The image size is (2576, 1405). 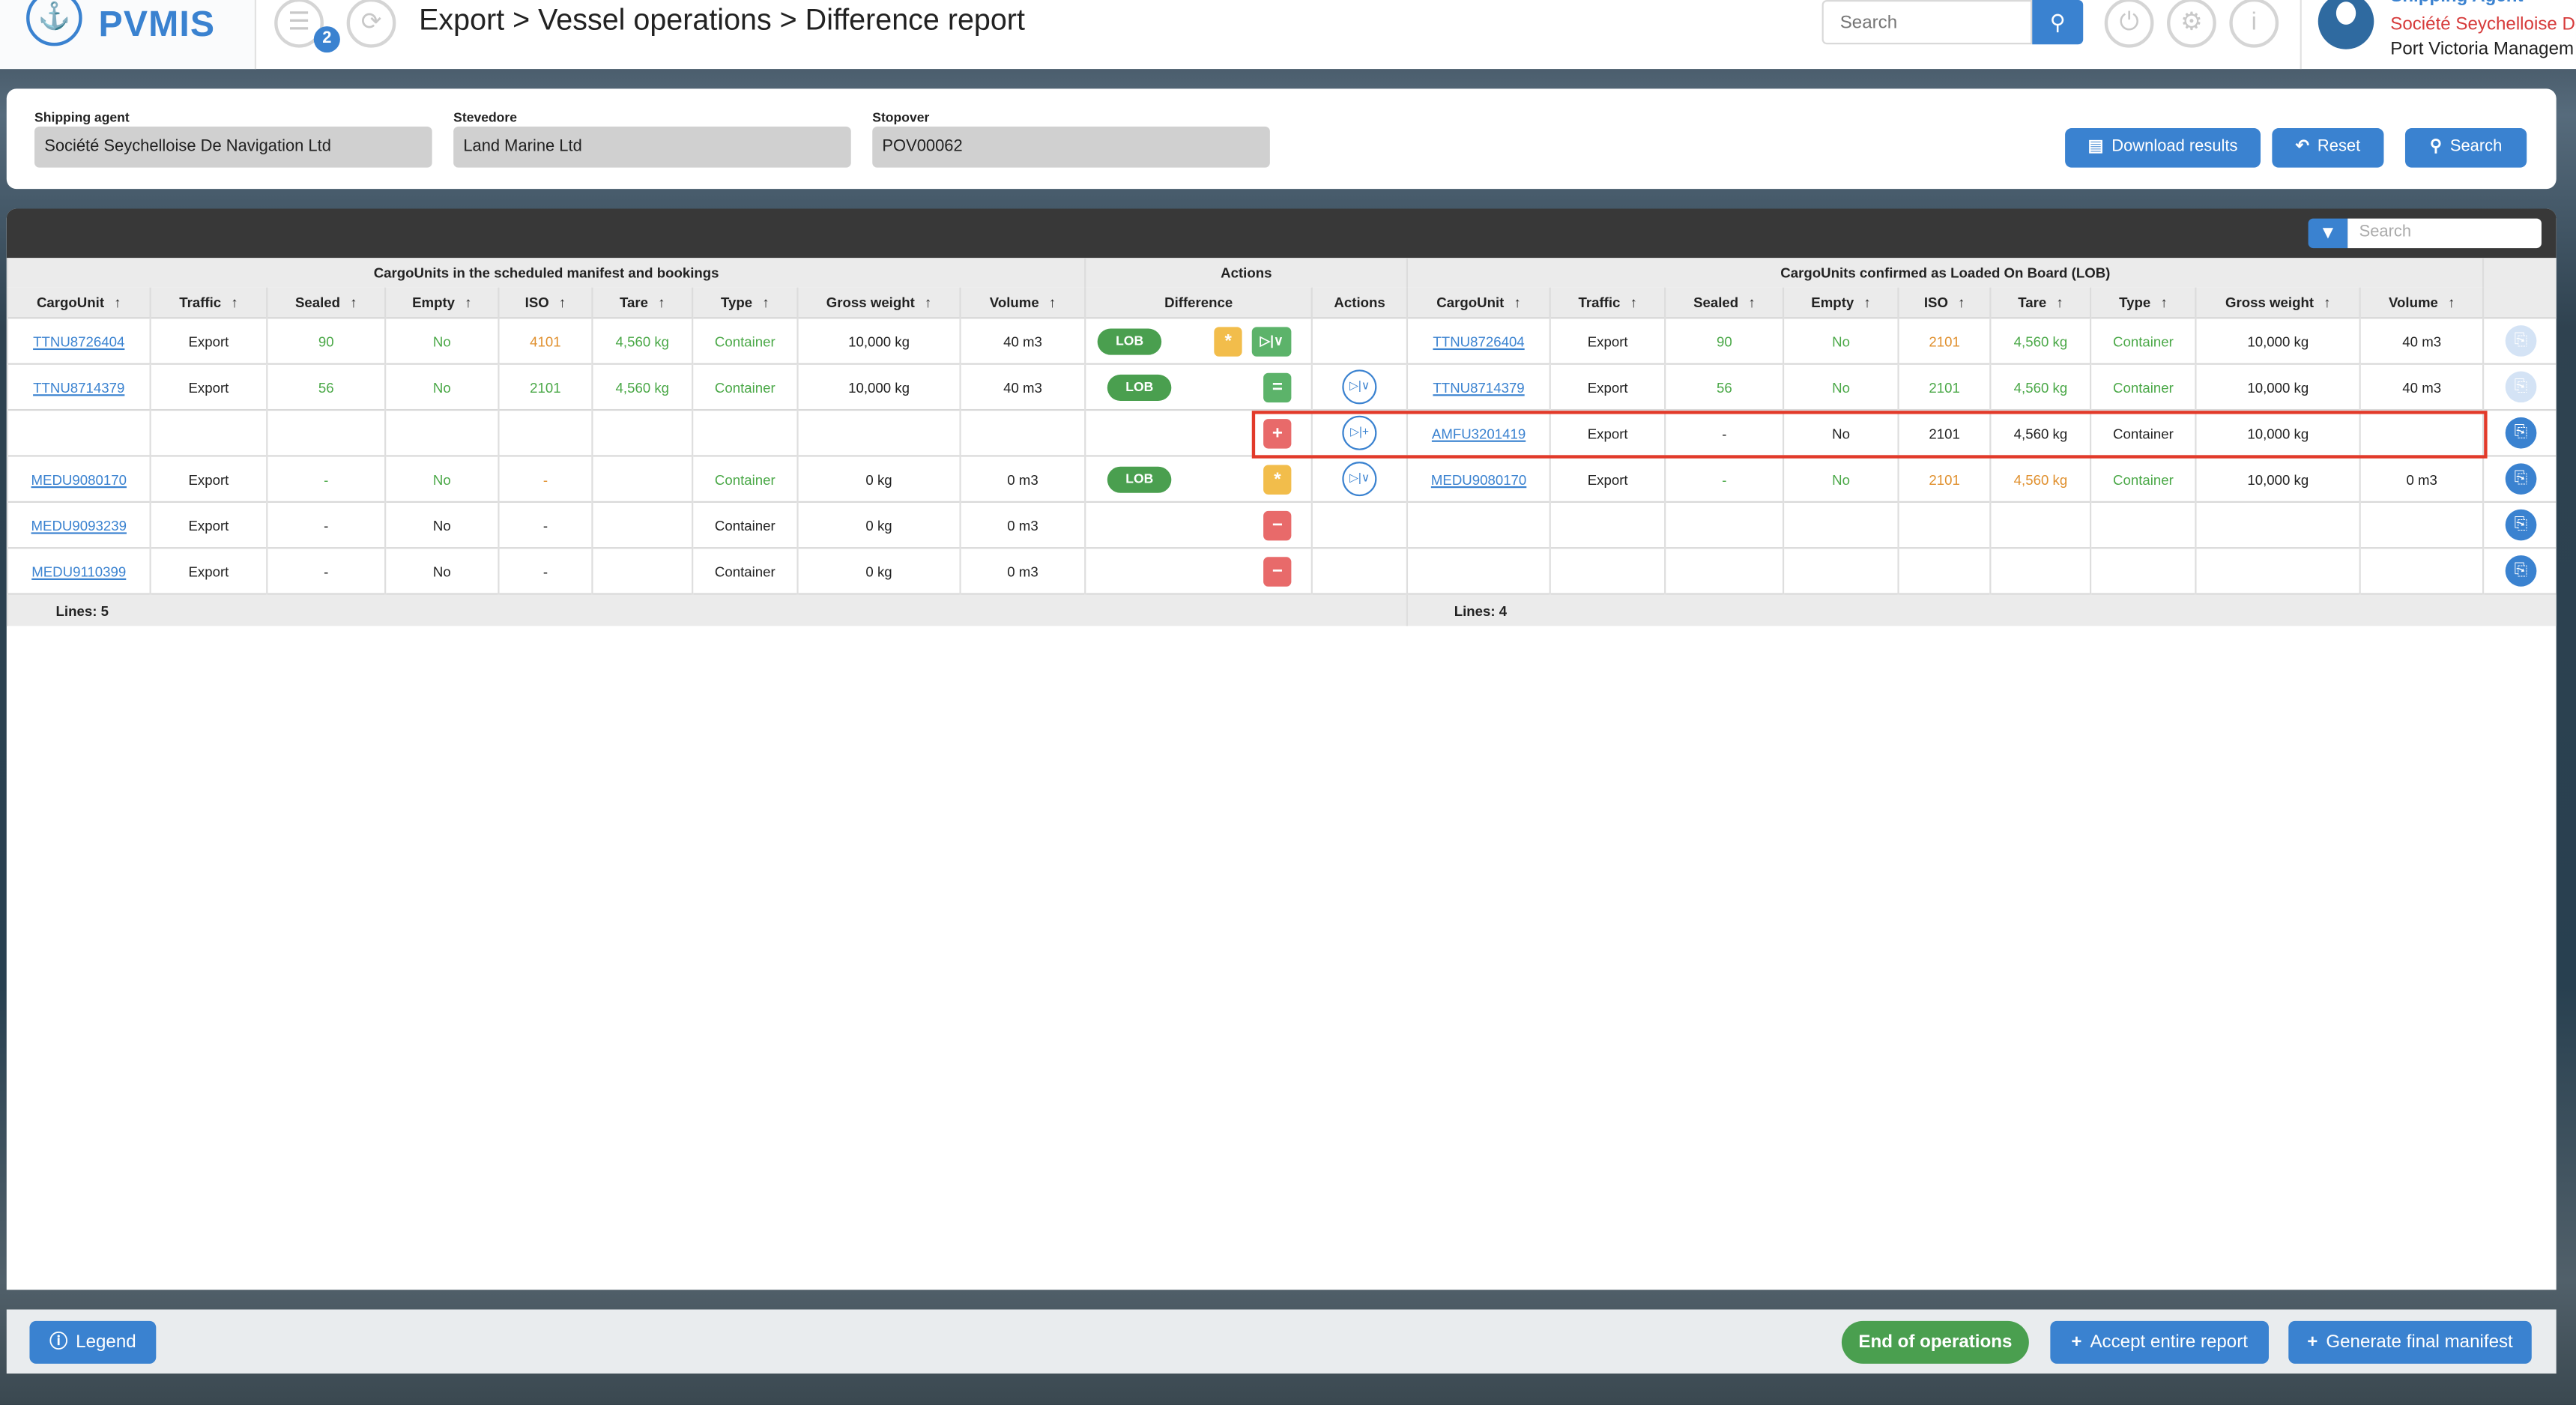 What do you see at coordinates (1935, 1342) in the screenshot?
I see `end-of-operations-button: End of operations` at bounding box center [1935, 1342].